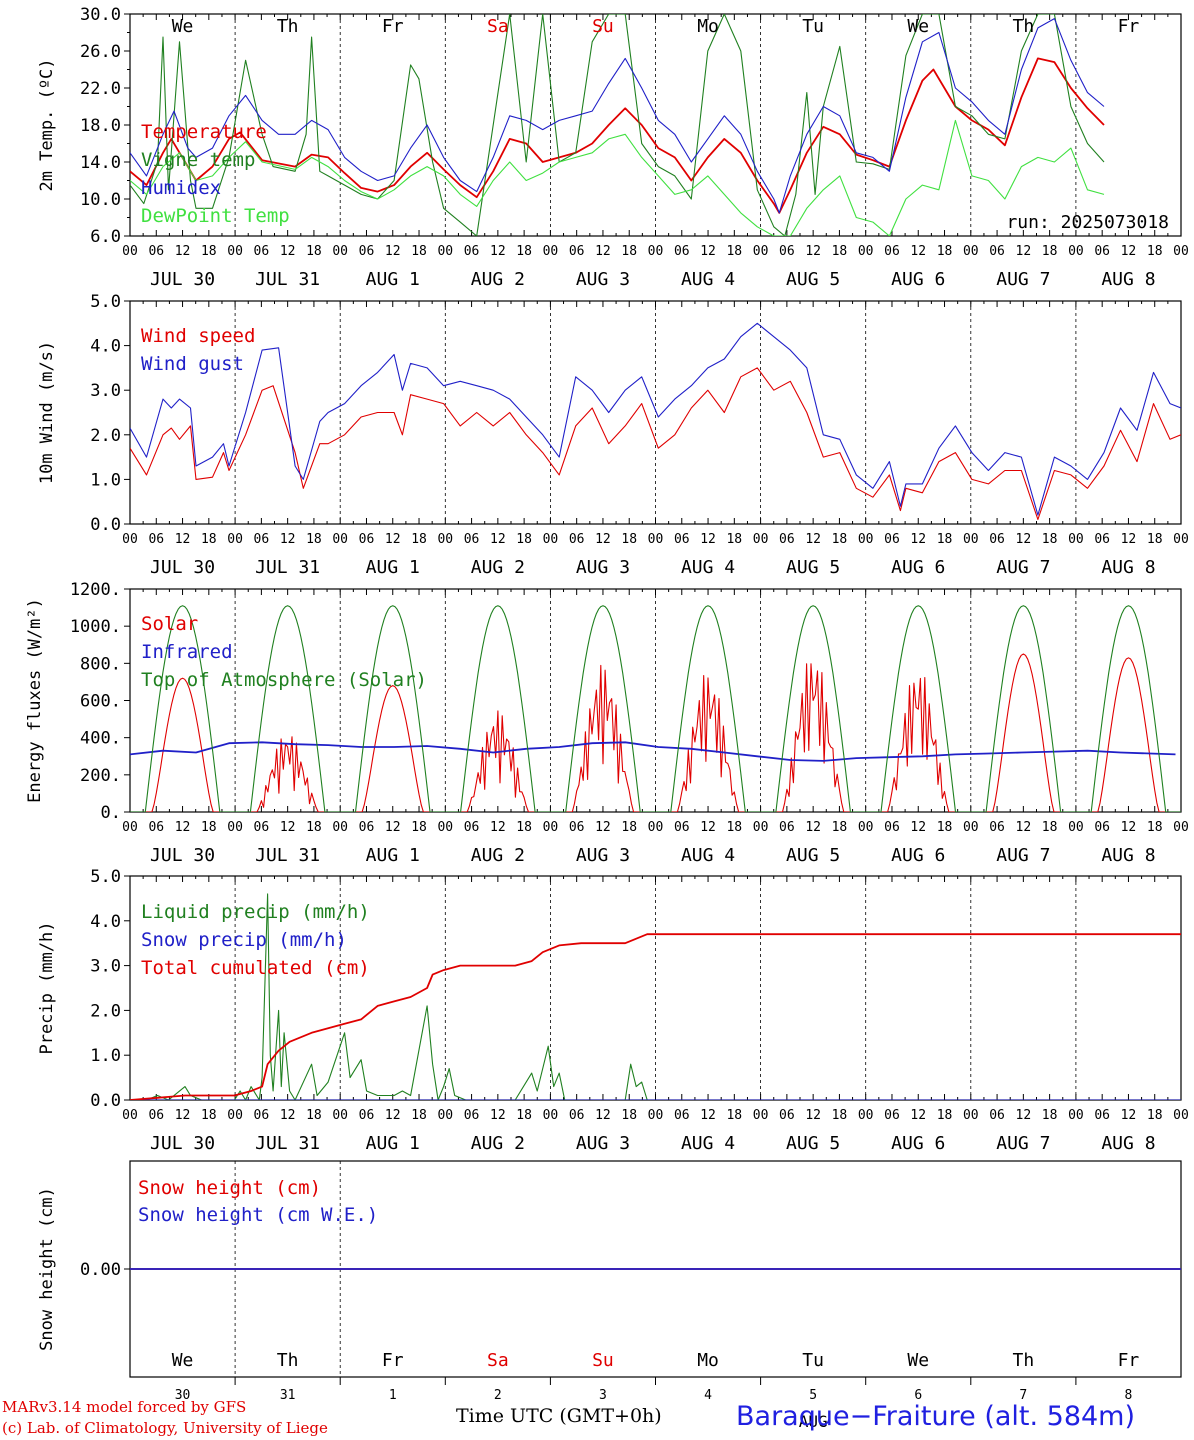 The image size is (1194, 1440). What do you see at coordinates (1087, 222) in the screenshot?
I see `run-label: run: 2025073018` at bounding box center [1087, 222].